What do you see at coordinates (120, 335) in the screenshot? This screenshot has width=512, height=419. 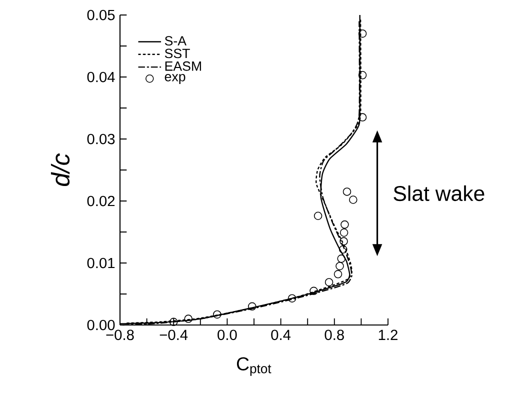 I see `x-tick-label: −0.8` at bounding box center [120, 335].